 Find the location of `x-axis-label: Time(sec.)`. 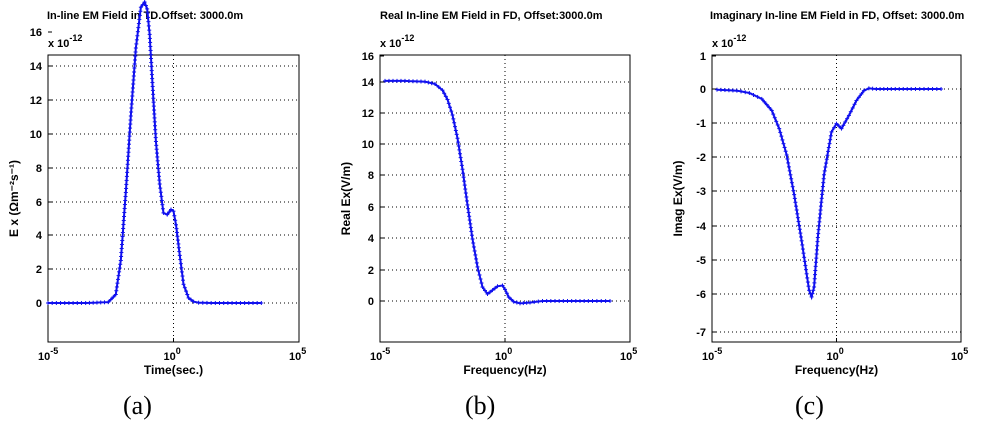

x-axis-label: Time(sec.) is located at coordinates (173, 370).